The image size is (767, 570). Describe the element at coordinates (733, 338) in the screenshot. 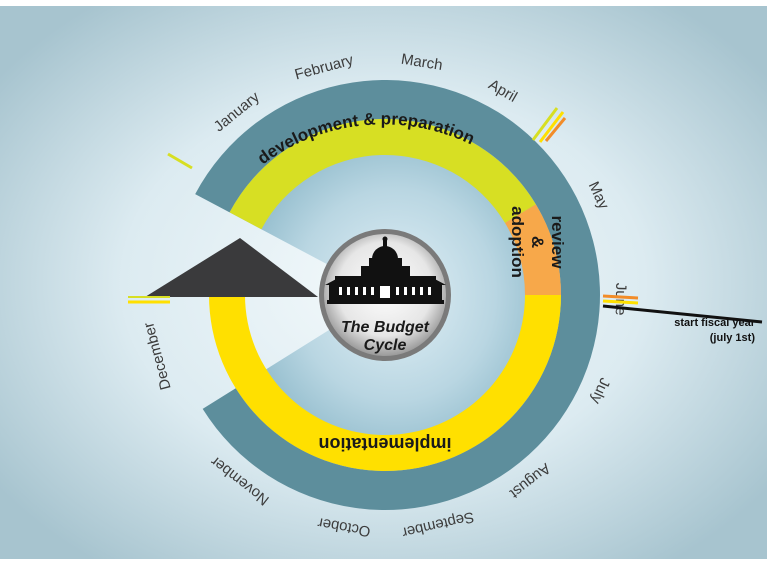

I see `fiscal-year-date: (july 1st)` at that location.